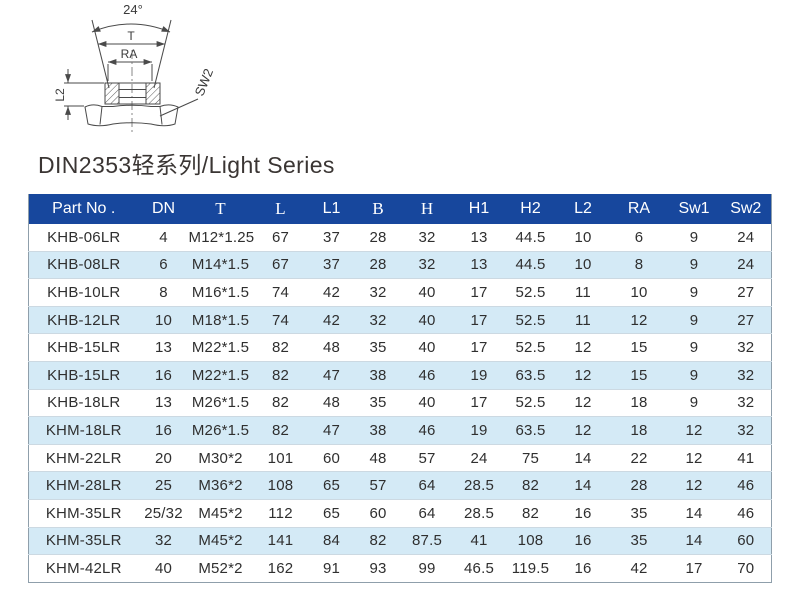 Image resolution: width=800 pixels, height=600 pixels. Describe the element at coordinates (83, 209) in the screenshot. I see `column-header-part_no: Part No .` at that location.